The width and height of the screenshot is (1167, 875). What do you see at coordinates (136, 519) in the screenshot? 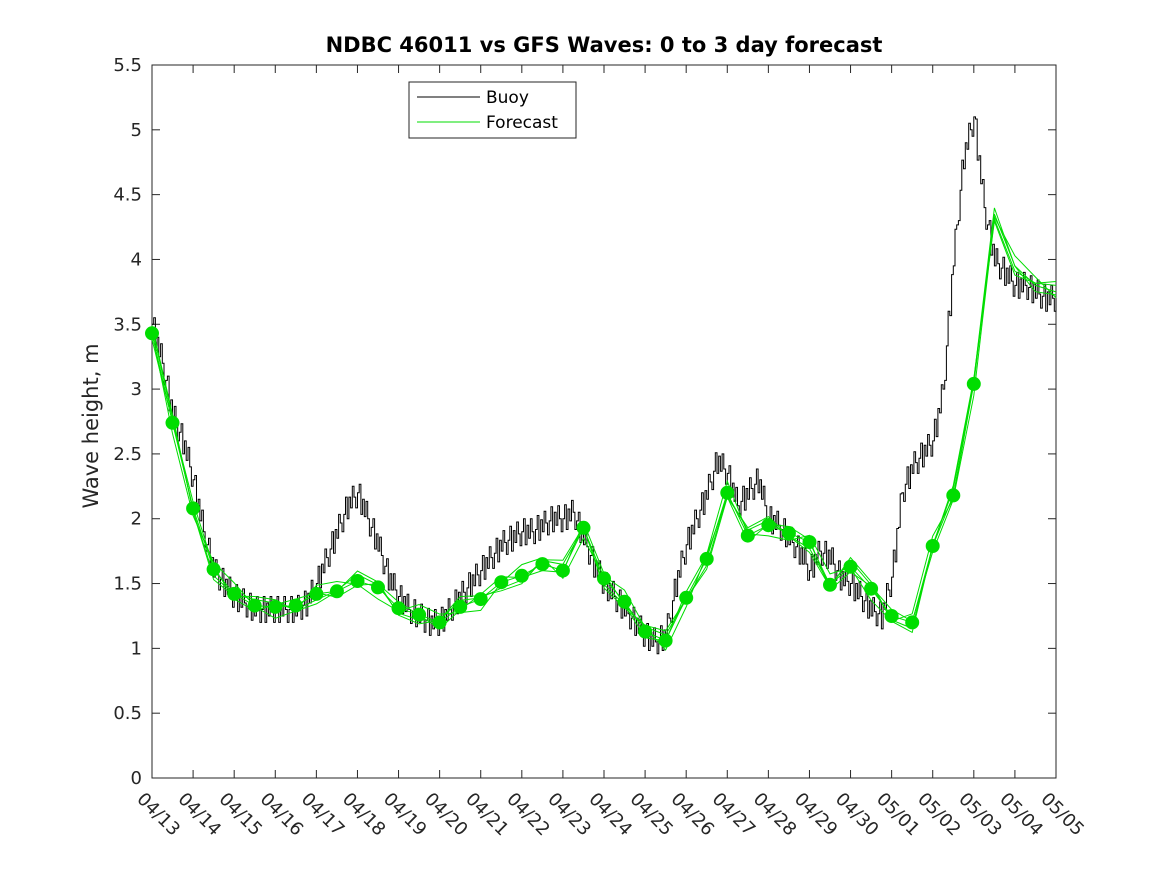
I see `y-tick-label: 2` at bounding box center [136, 519].